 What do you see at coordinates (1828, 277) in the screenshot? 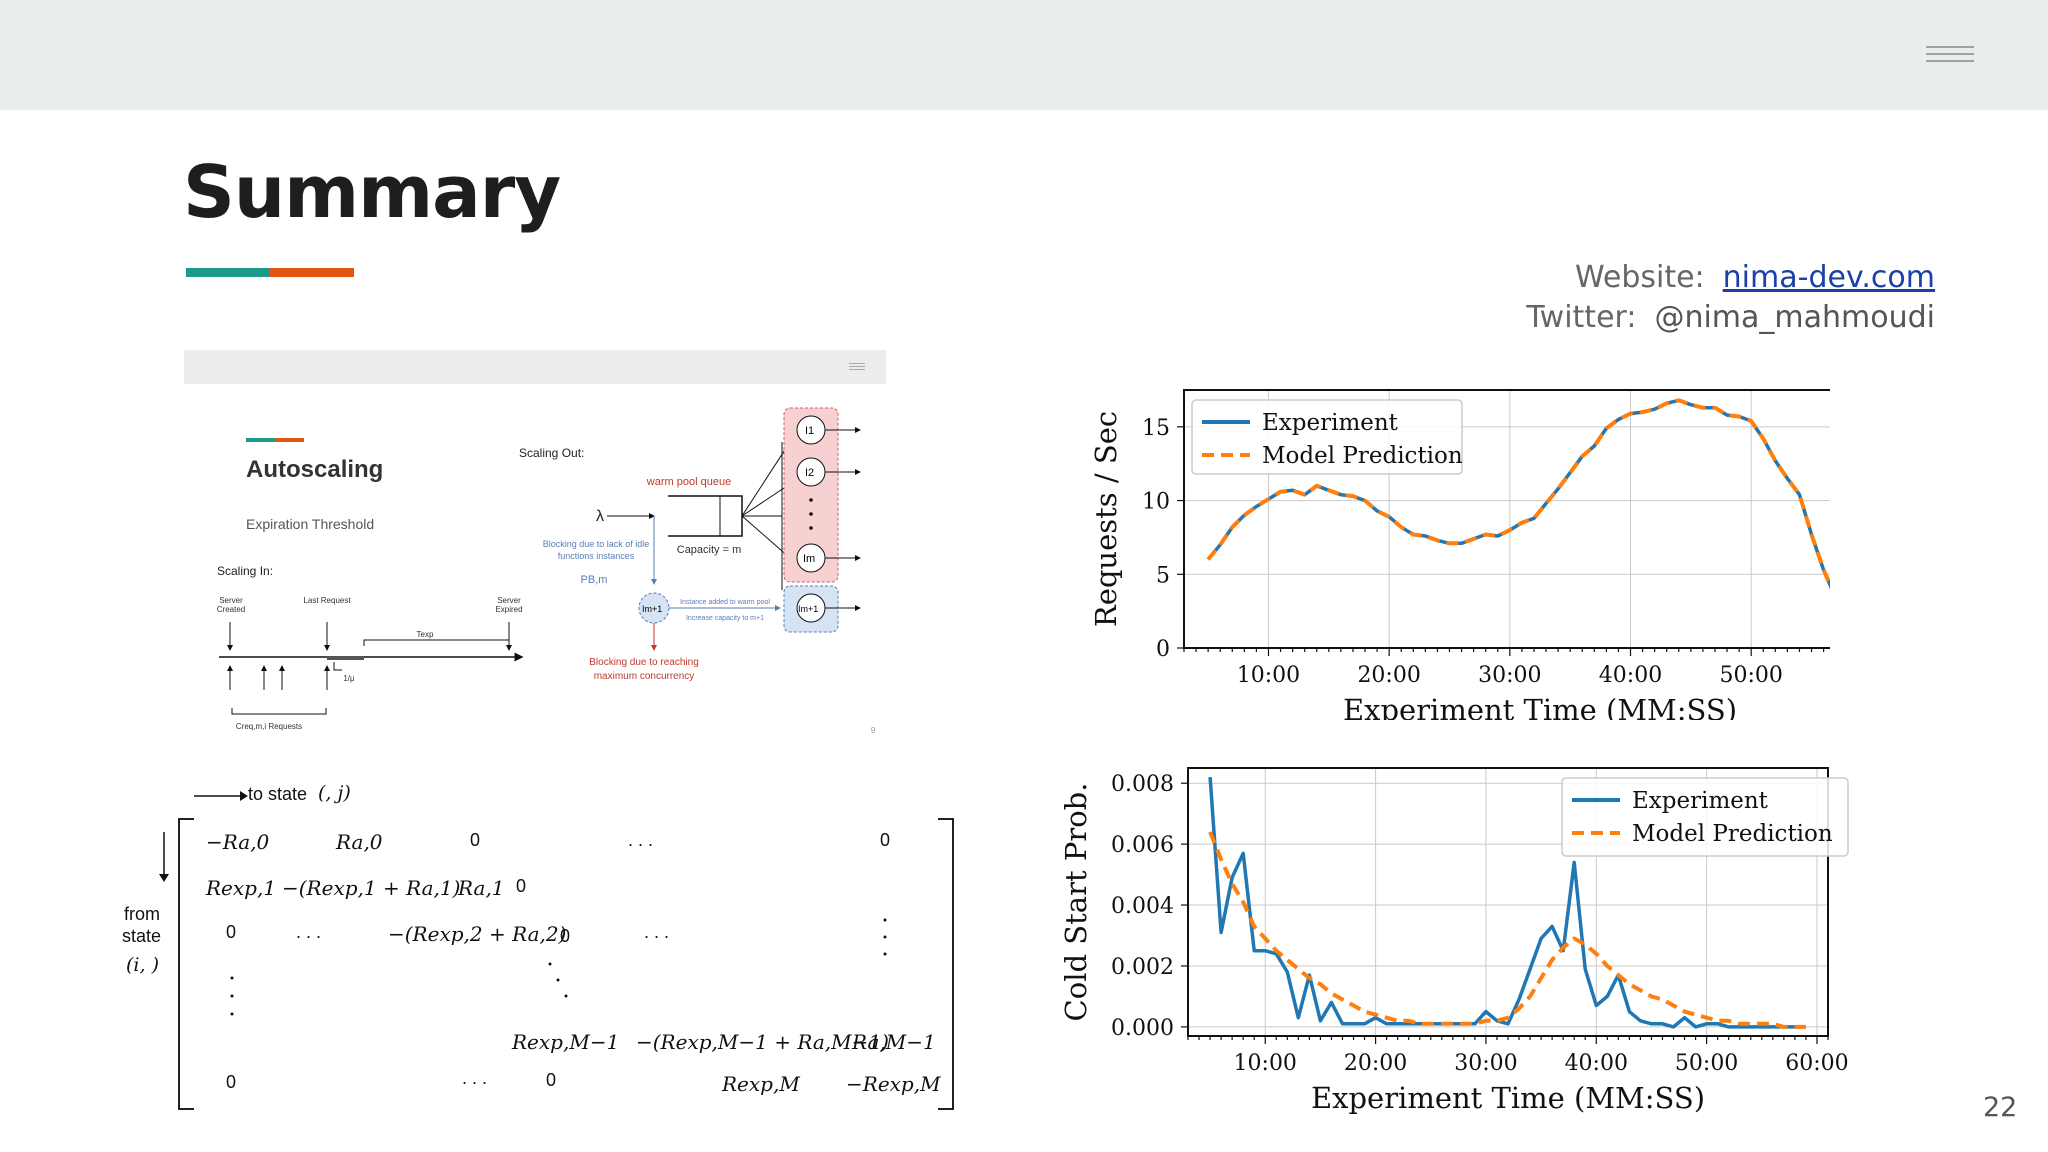
I see `website-link: nima-dev.com` at bounding box center [1828, 277].